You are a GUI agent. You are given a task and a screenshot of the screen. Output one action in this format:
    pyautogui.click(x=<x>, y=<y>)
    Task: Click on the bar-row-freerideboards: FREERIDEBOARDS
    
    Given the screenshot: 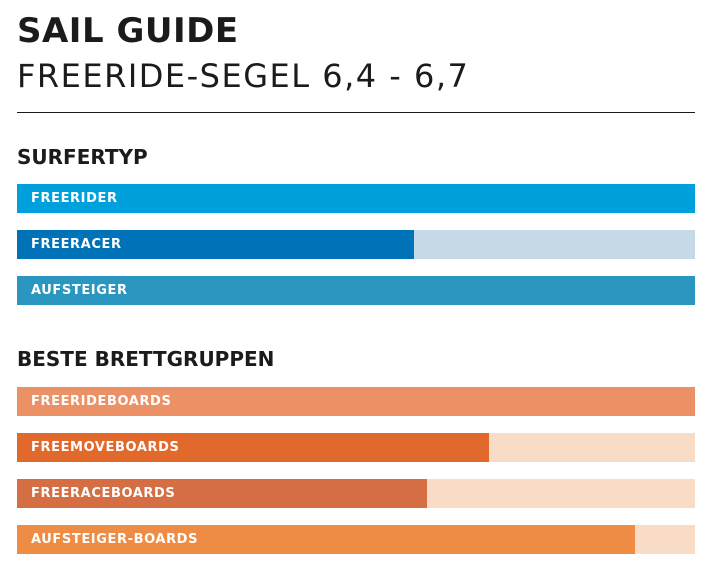 What is the action you would take?
    pyautogui.click(x=356, y=401)
    